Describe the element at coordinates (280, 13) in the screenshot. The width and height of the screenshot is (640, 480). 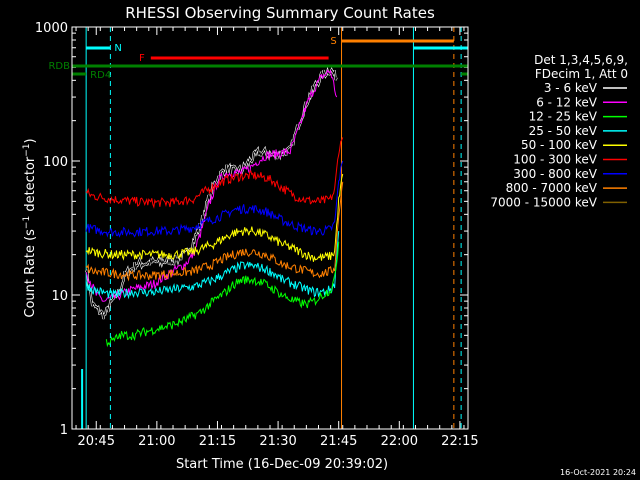
I see `chart-title: RHESSI Observing Summary Count Rates` at that location.